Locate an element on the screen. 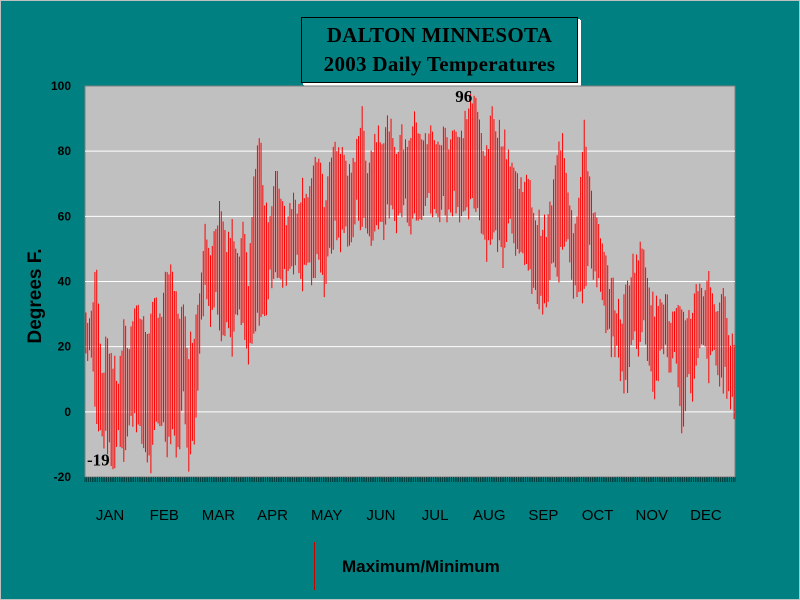  annotation-label: 96 is located at coordinates (463, 96).